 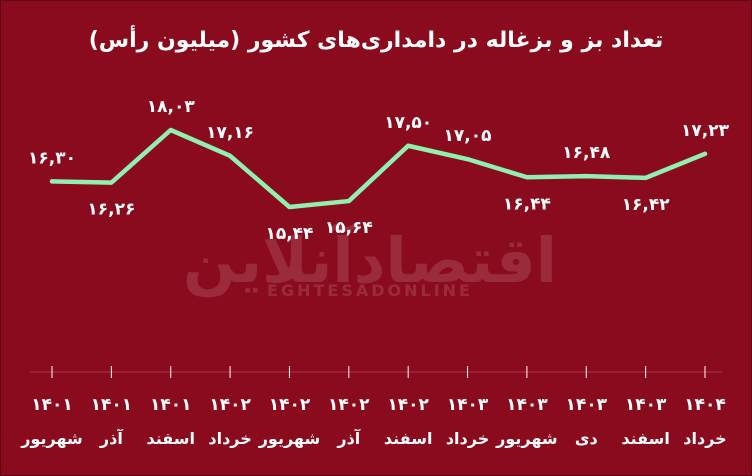 I want to click on watermark-logo-text: اقتصادآنلاین, so click(x=370, y=259).